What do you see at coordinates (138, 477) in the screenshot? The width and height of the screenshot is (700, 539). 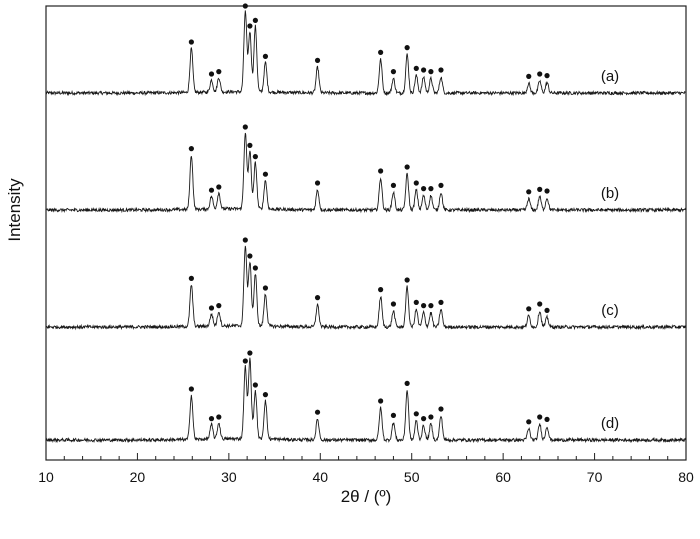 I see `x-tick-label: 20` at bounding box center [138, 477].